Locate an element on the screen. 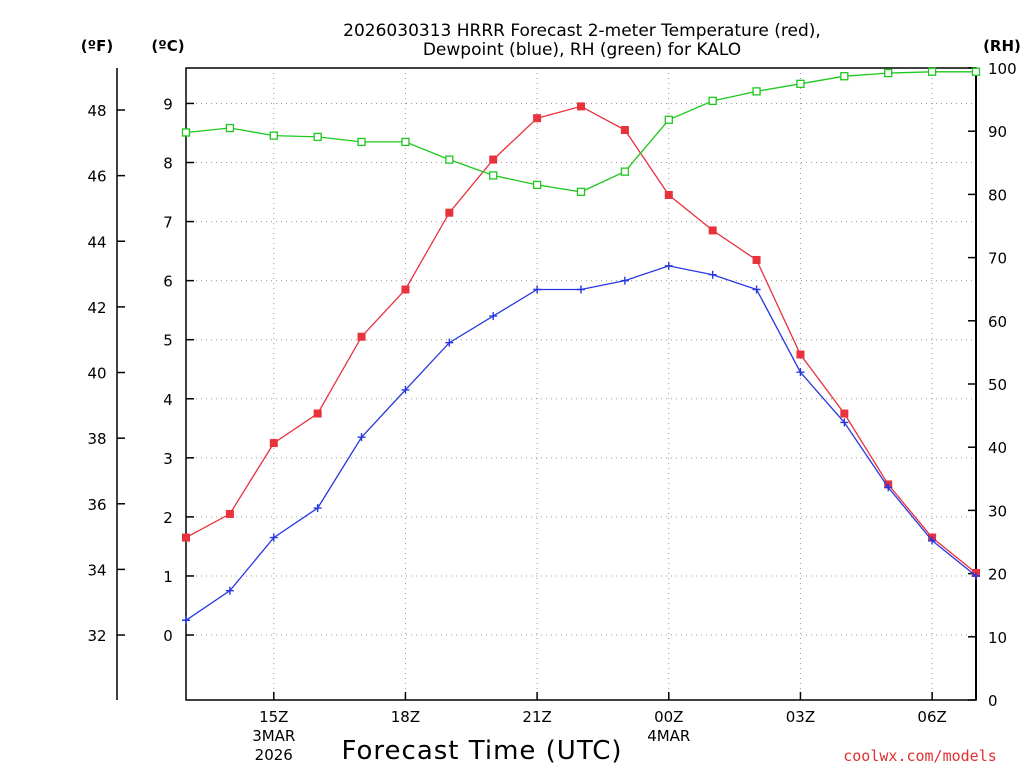 This screenshot has width=1024, height=768. celsius-tick-label: 6 is located at coordinates (168, 282).